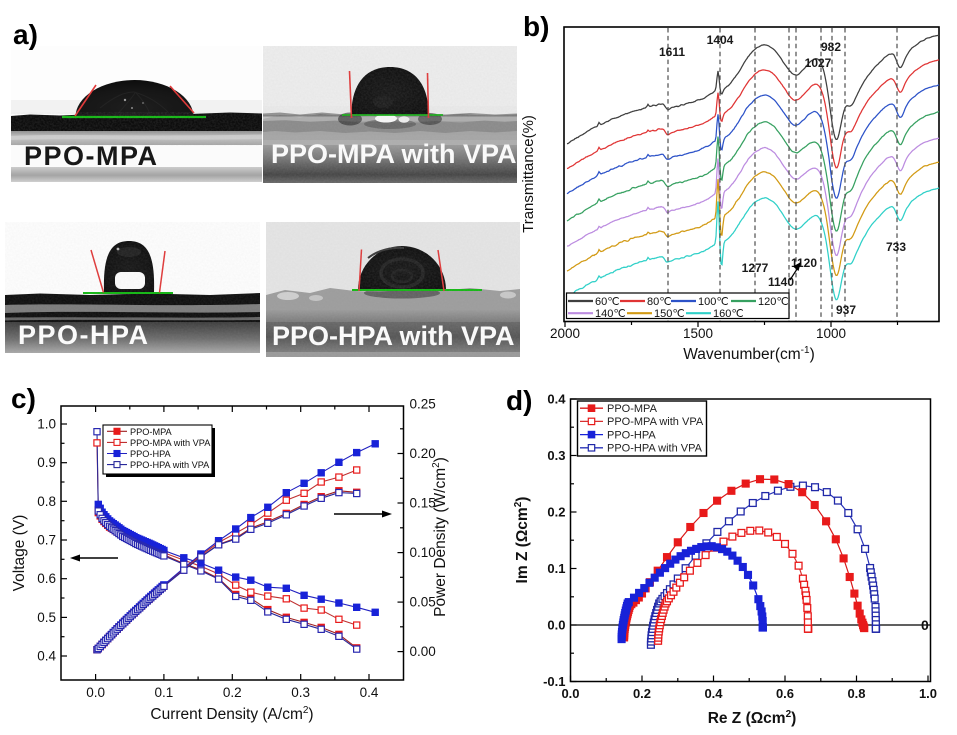  I want to click on svg-text: 0.9, so click(46, 462).